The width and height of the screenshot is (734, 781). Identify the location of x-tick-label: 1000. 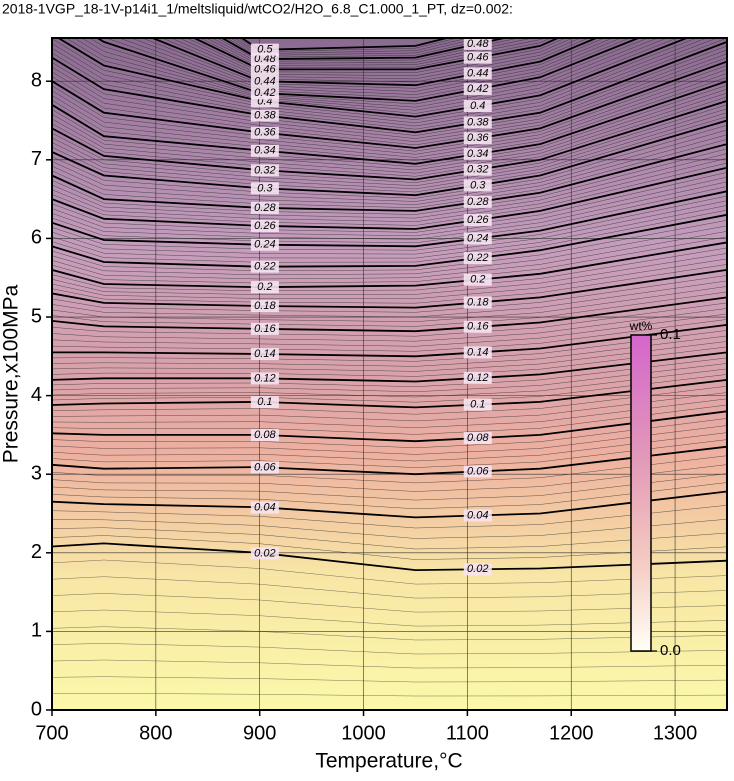
(363, 733).